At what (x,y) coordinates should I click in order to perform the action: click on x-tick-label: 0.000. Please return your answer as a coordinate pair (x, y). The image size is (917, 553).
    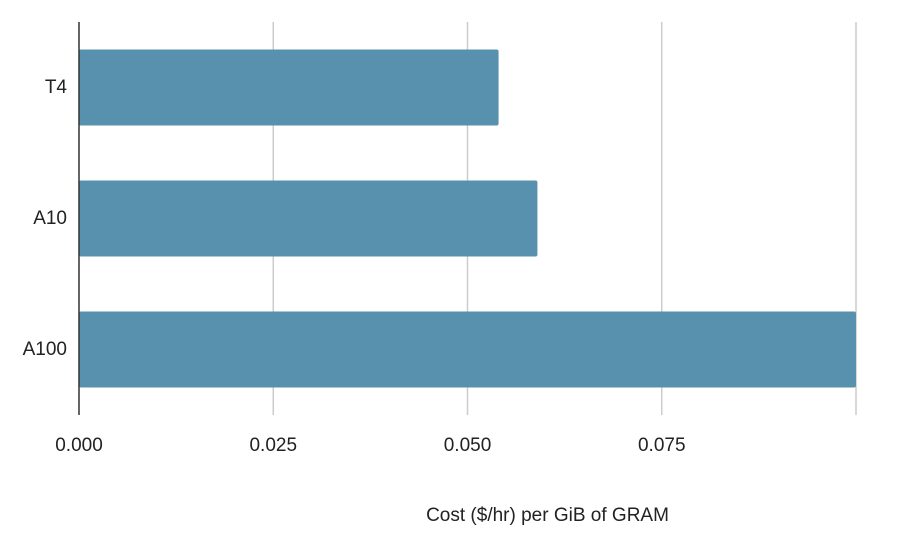
    Looking at the image, I should click on (79, 445).